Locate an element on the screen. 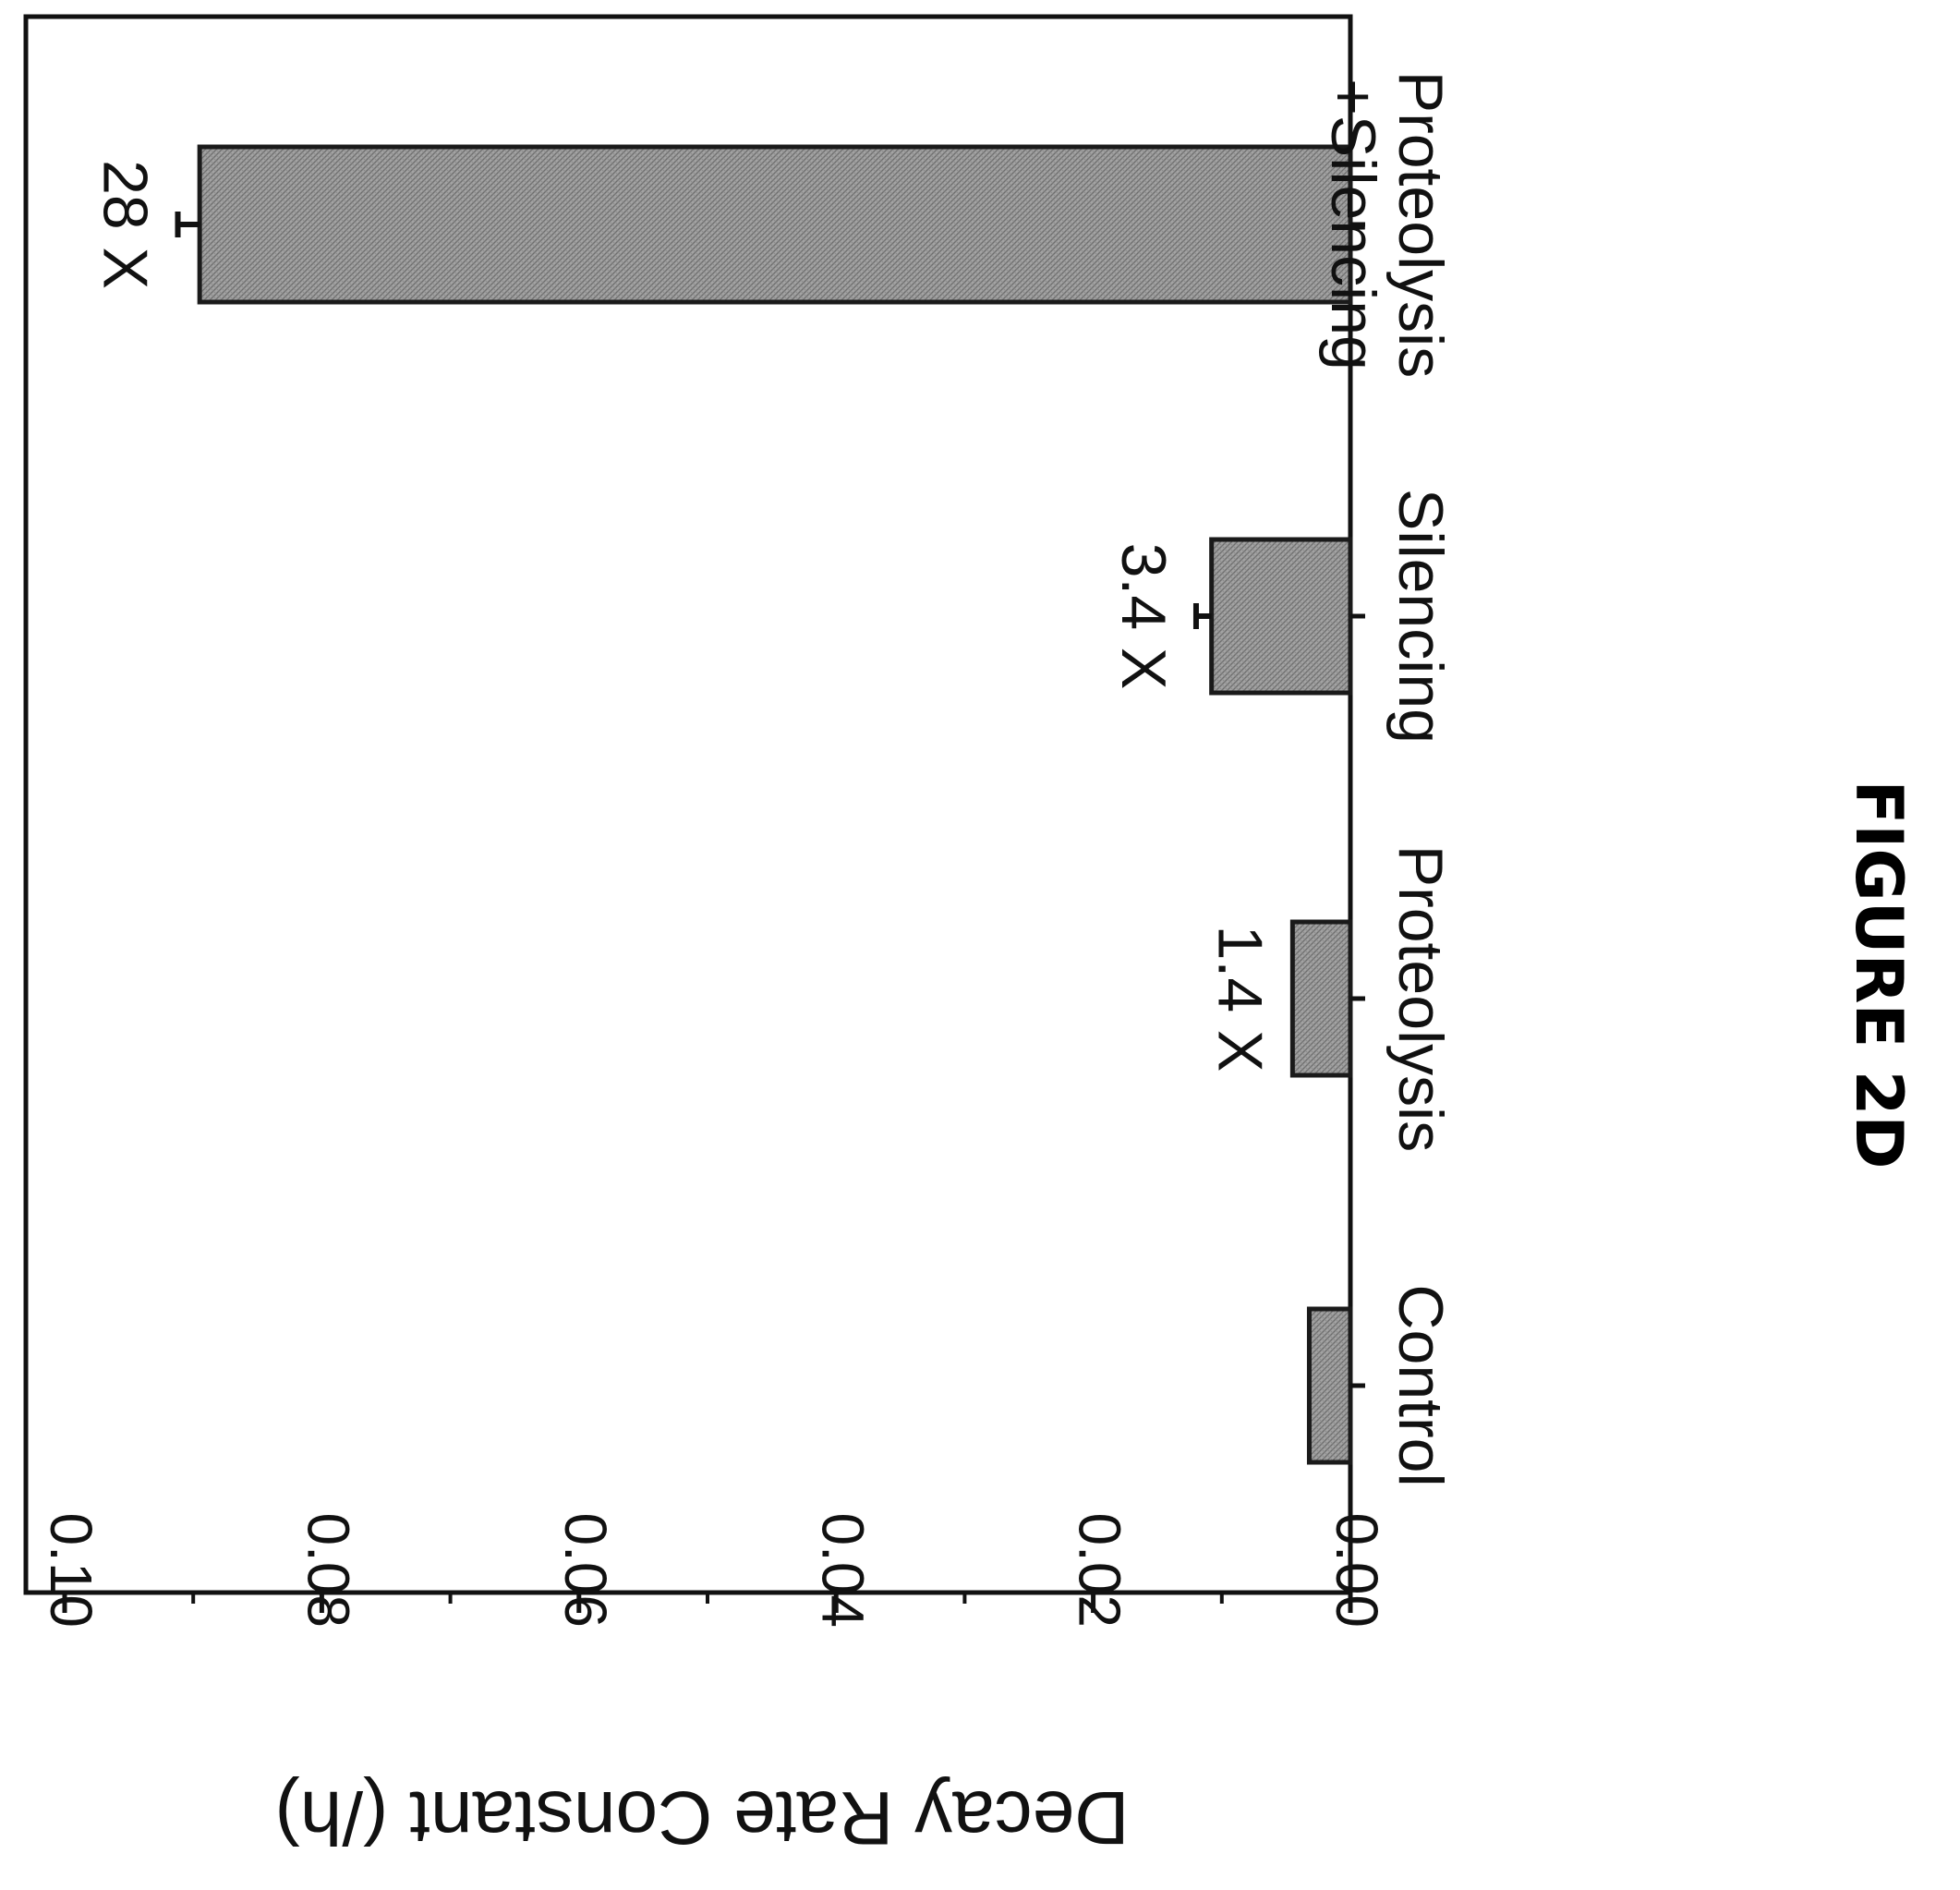 The image size is (1960, 1890). bar-annotation: 1.4 X is located at coordinates (1239, 999).